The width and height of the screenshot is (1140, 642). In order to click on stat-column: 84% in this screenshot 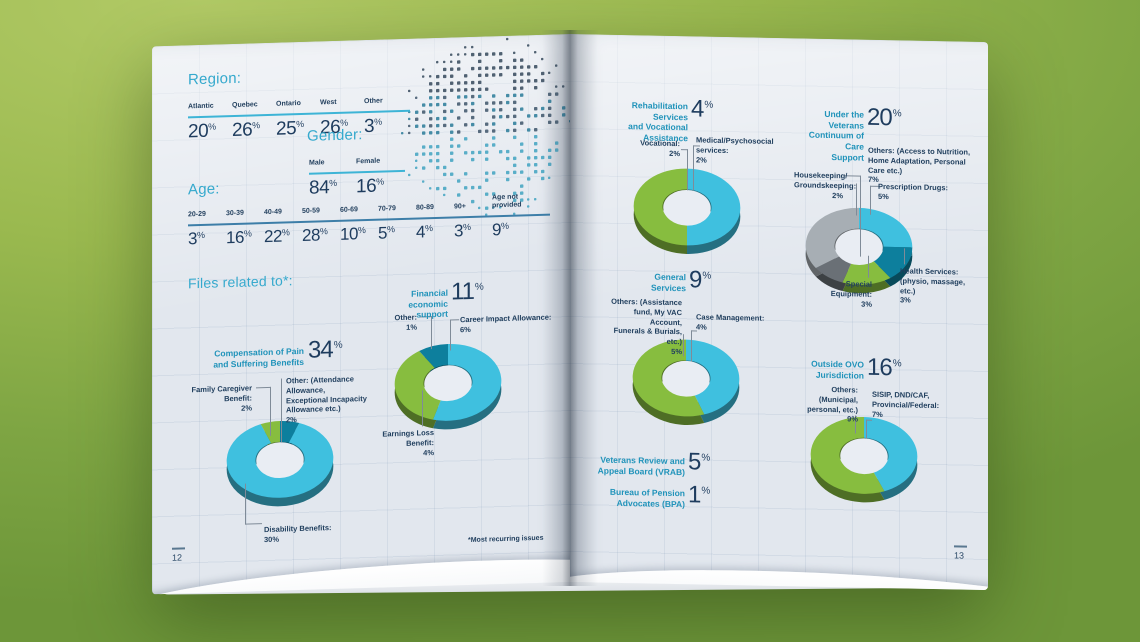, I will do `click(332, 187)`.